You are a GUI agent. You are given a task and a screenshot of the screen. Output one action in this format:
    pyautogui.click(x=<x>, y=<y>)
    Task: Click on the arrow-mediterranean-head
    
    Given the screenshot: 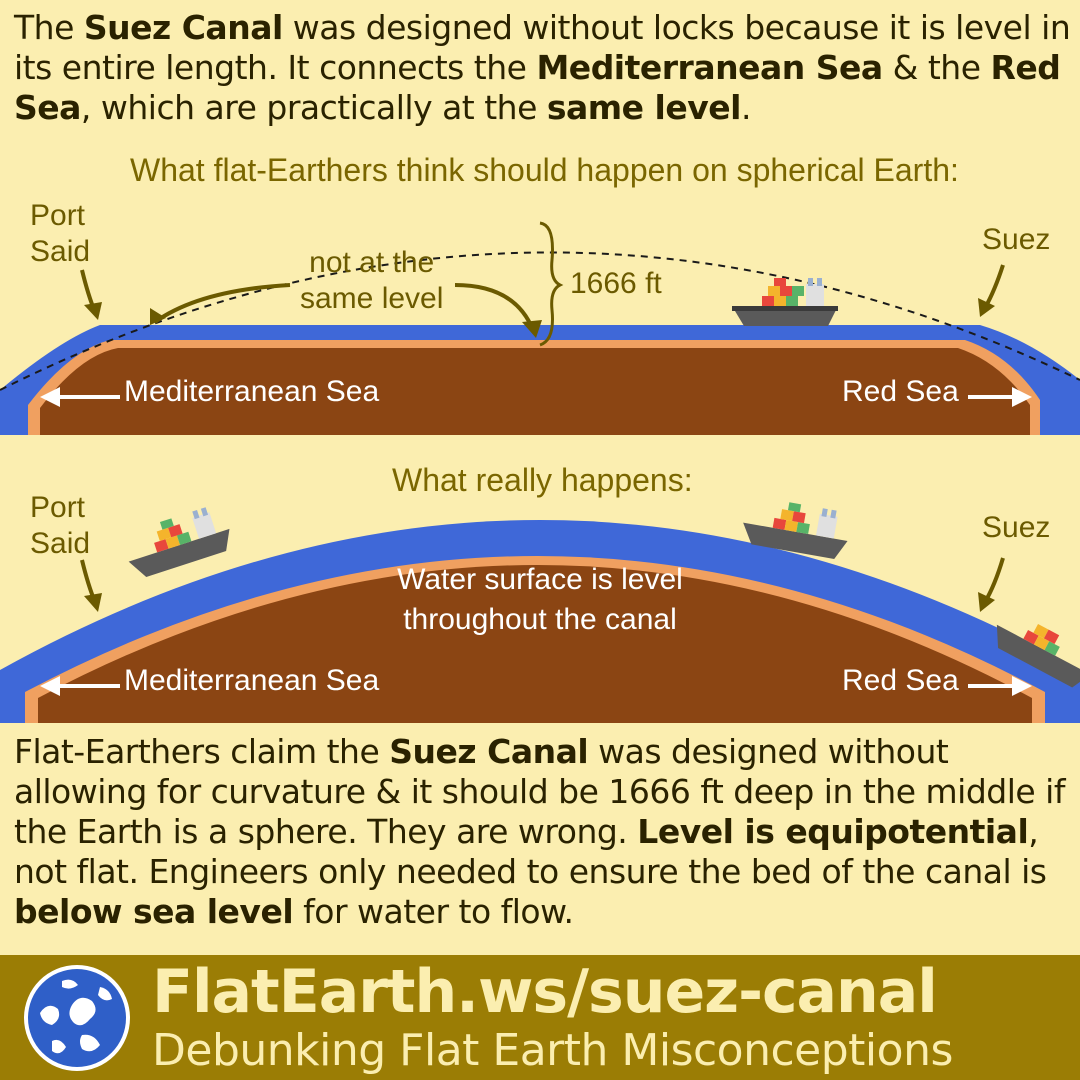 What is the action you would take?
    pyautogui.click(x=50, y=397)
    